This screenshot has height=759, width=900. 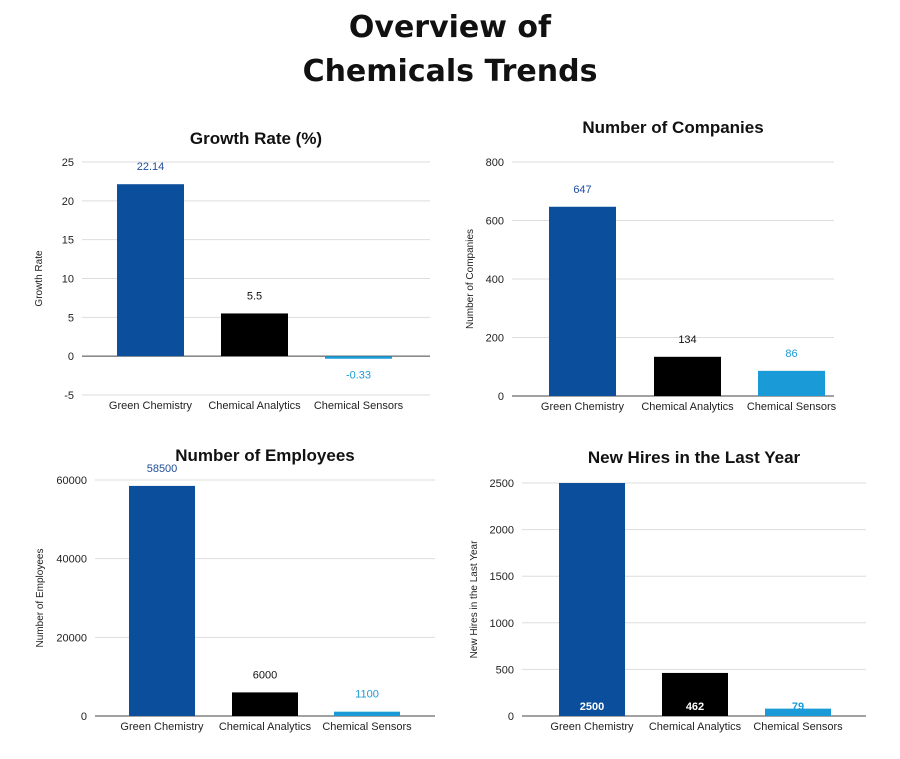 What do you see at coordinates (502, 624) in the screenshot?
I see `y-tick-label: 1000` at bounding box center [502, 624].